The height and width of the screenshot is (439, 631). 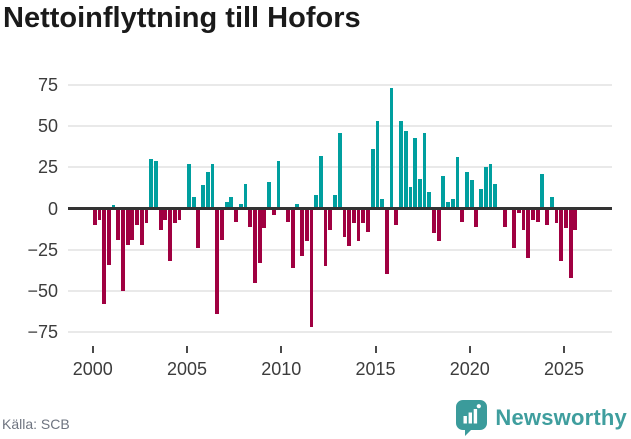 What do you see at coordinates (42, 249) in the screenshot?
I see `y-tick-label: −25` at bounding box center [42, 249].